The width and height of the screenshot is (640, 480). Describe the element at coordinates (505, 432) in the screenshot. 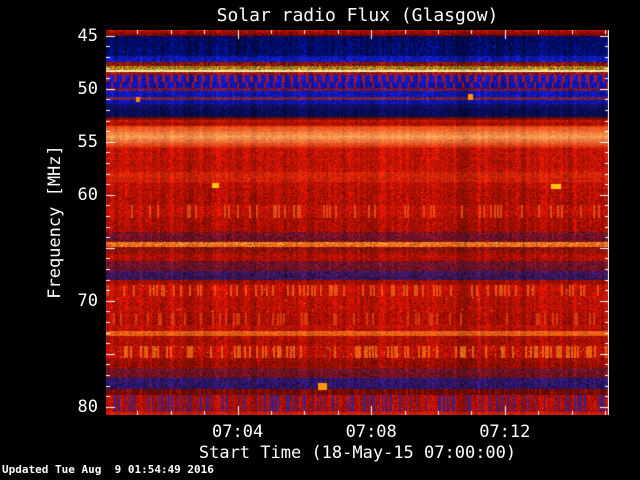

I see `x-tick-label: 07:12` at that location.